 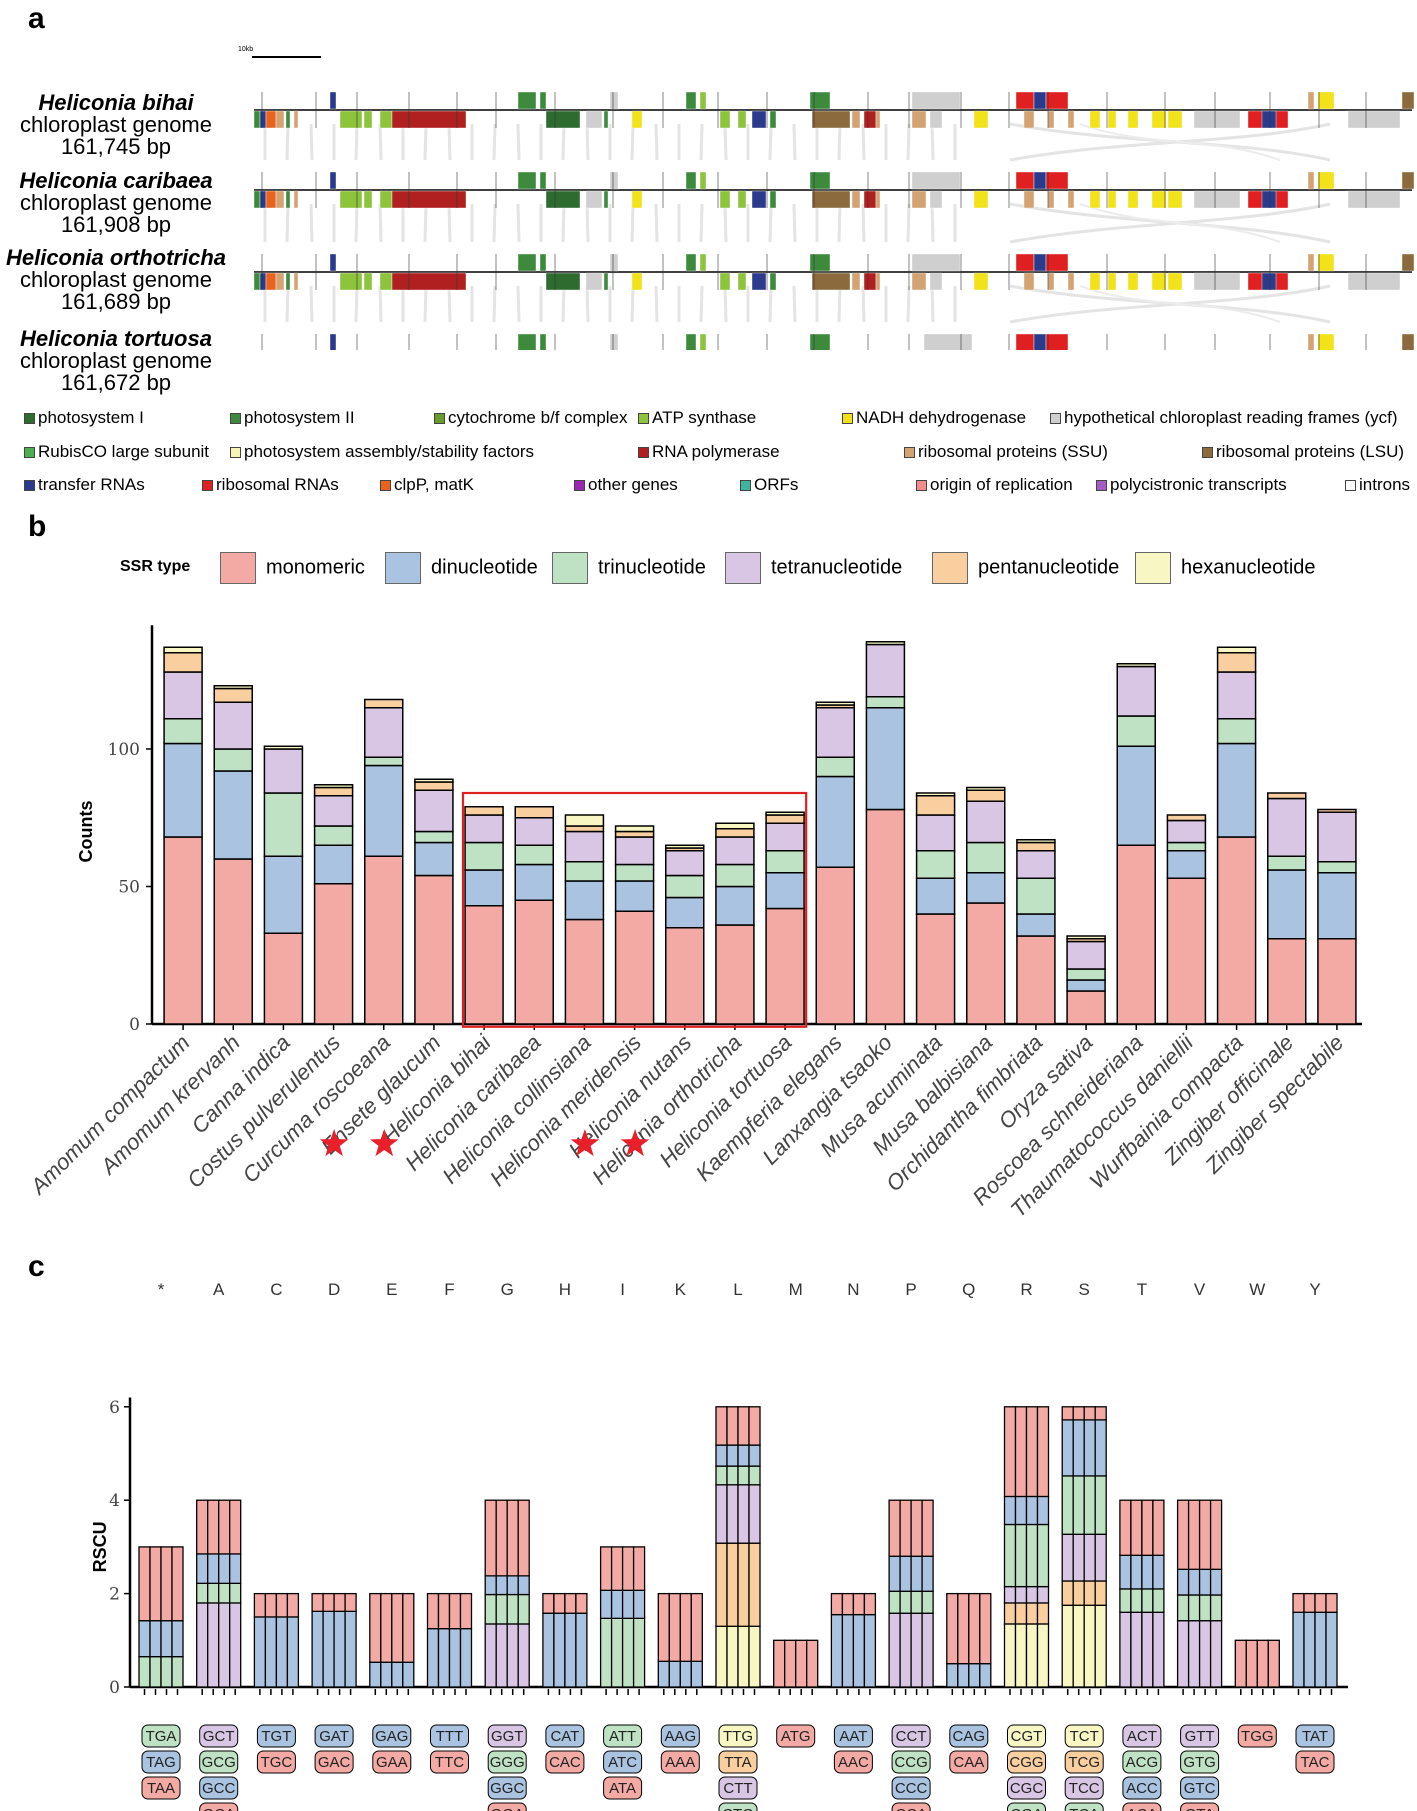 I want to click on gene-legend-item: introns, so click(x=1377, y=485).